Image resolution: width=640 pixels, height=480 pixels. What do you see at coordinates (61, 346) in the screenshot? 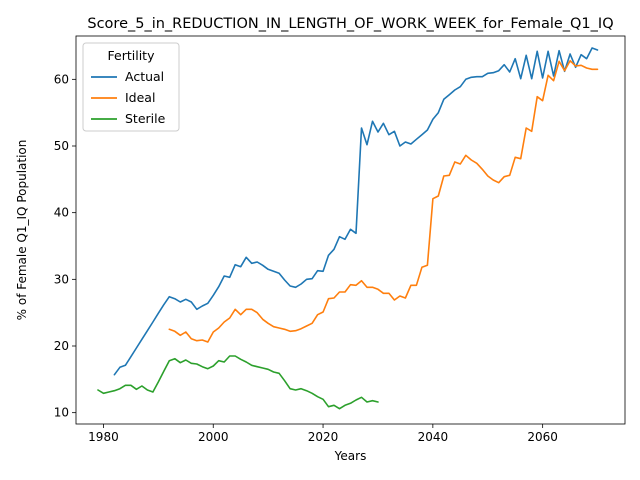
I see `y-tick-label: 20` at bounding box center [61, 346].